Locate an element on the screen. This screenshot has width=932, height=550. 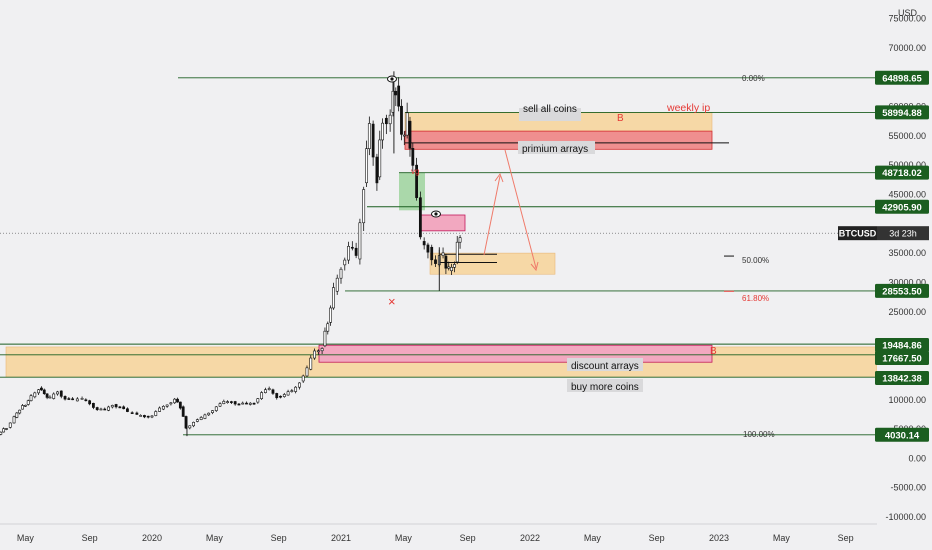
countdown-bg is located at coordinates (903, 233).